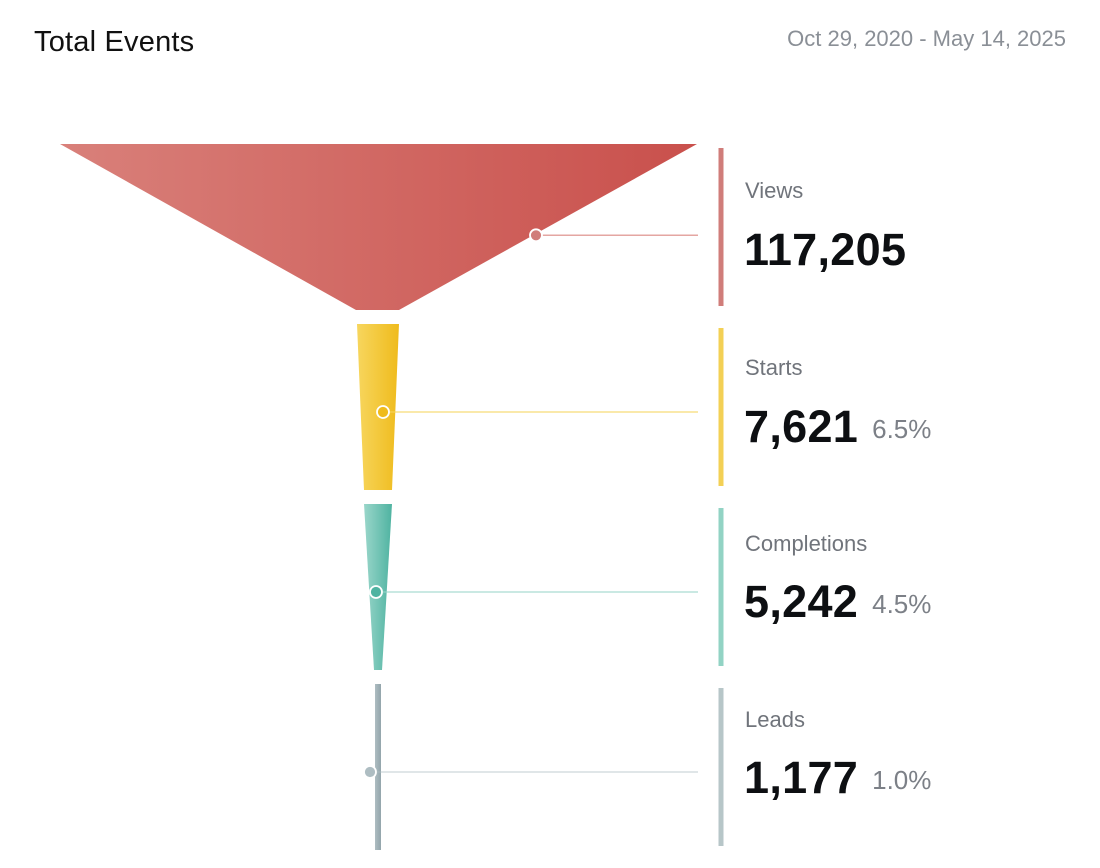 The height and width of the screenshot is (868, 1100). I want to click on stage-value-views: 117,205, so click(832, 250).